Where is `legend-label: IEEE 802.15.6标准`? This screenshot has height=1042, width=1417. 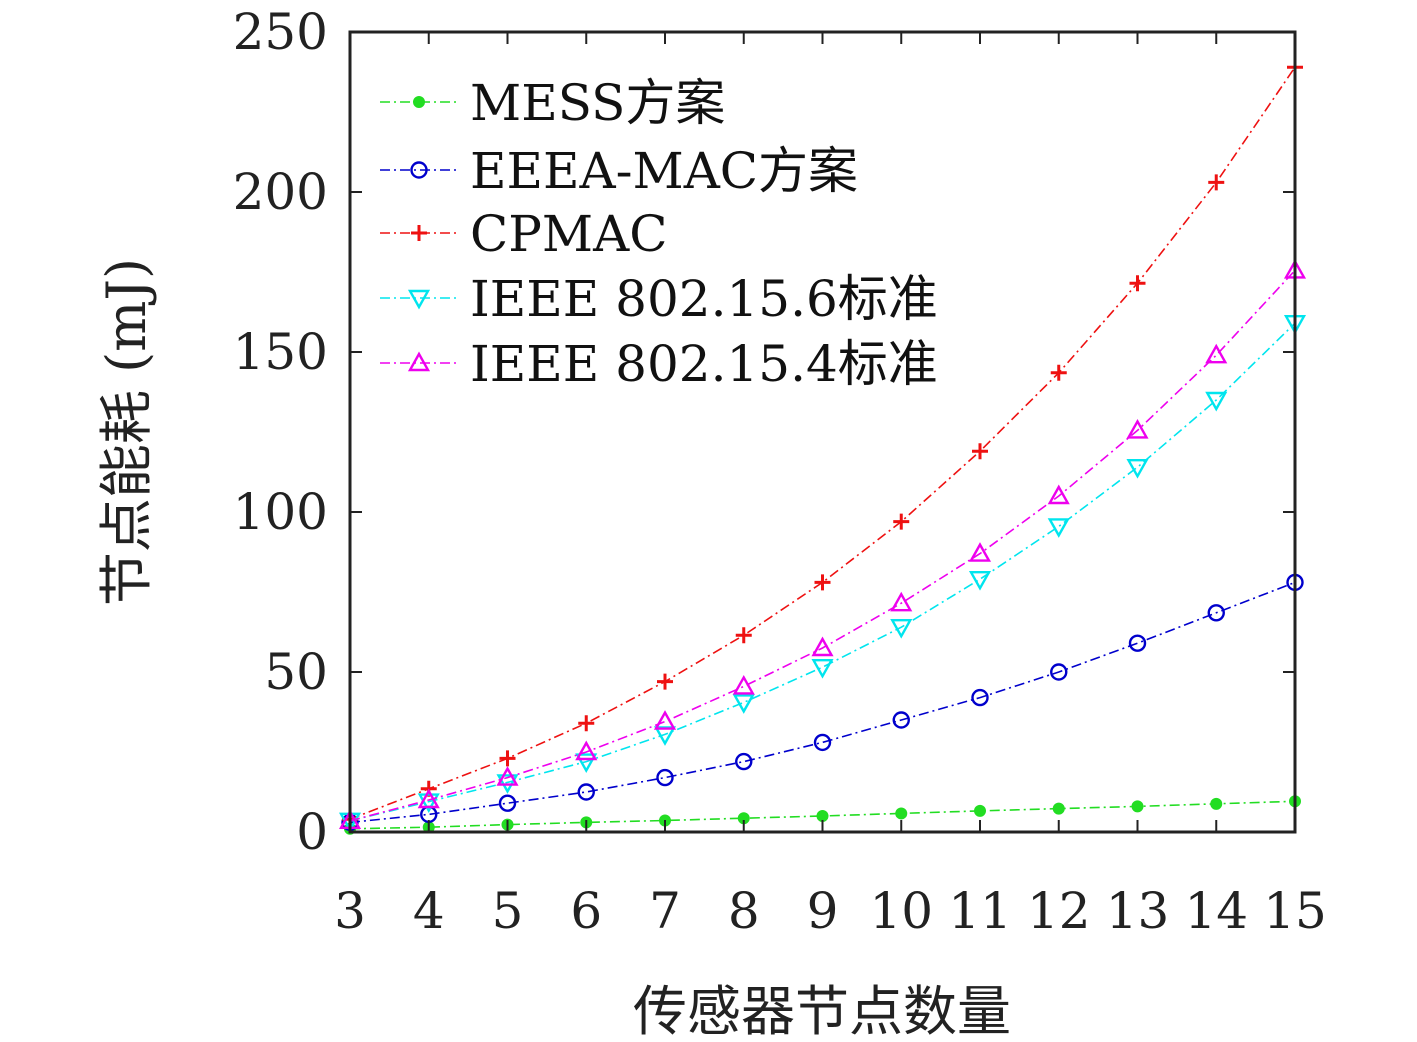 legend-label: IEEE 802.15.6标准 is located at coordinates (704, 299).